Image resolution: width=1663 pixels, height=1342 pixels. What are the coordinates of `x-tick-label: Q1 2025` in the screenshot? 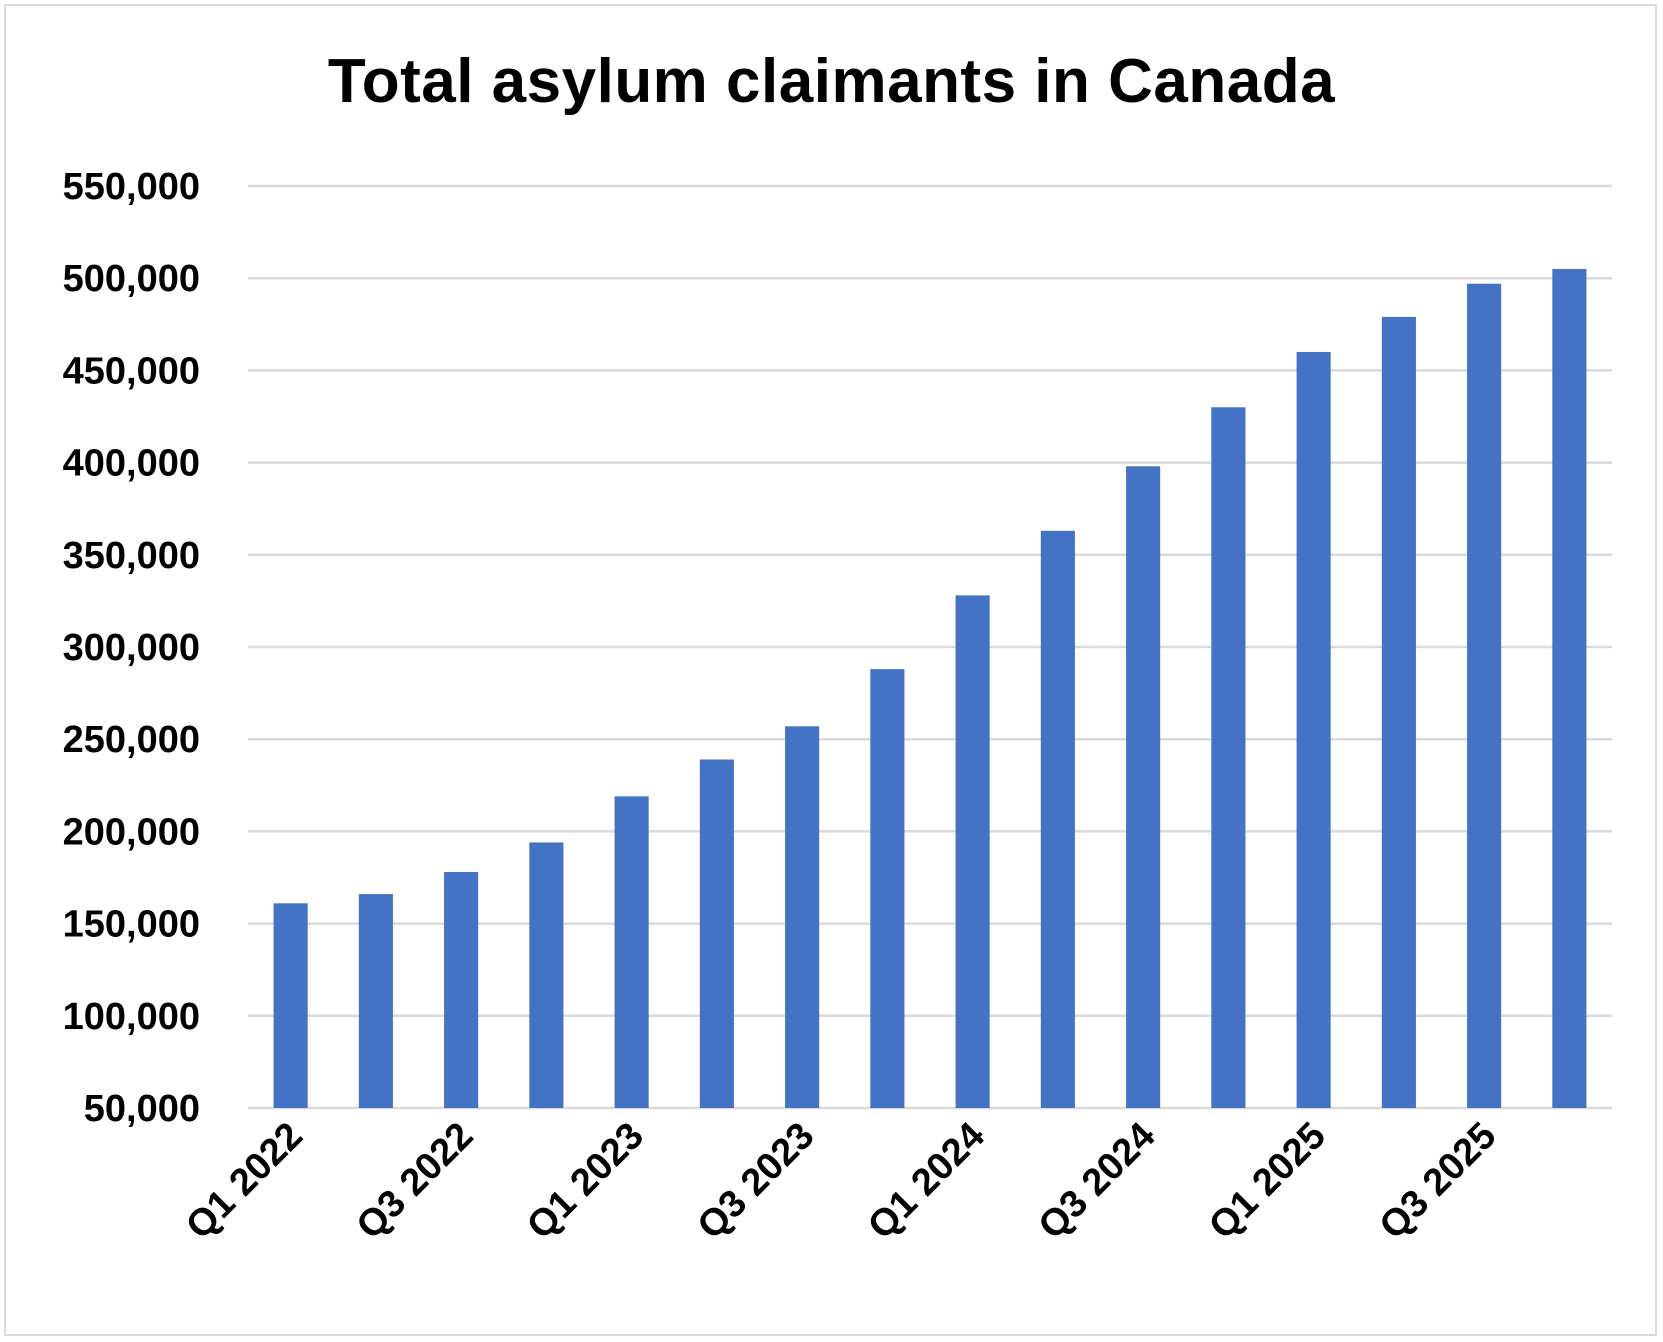 It's located at (1267, 1181).